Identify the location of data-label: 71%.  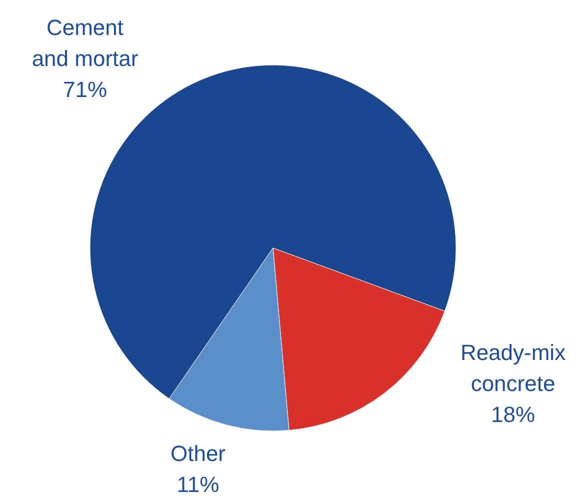
(85, 89).